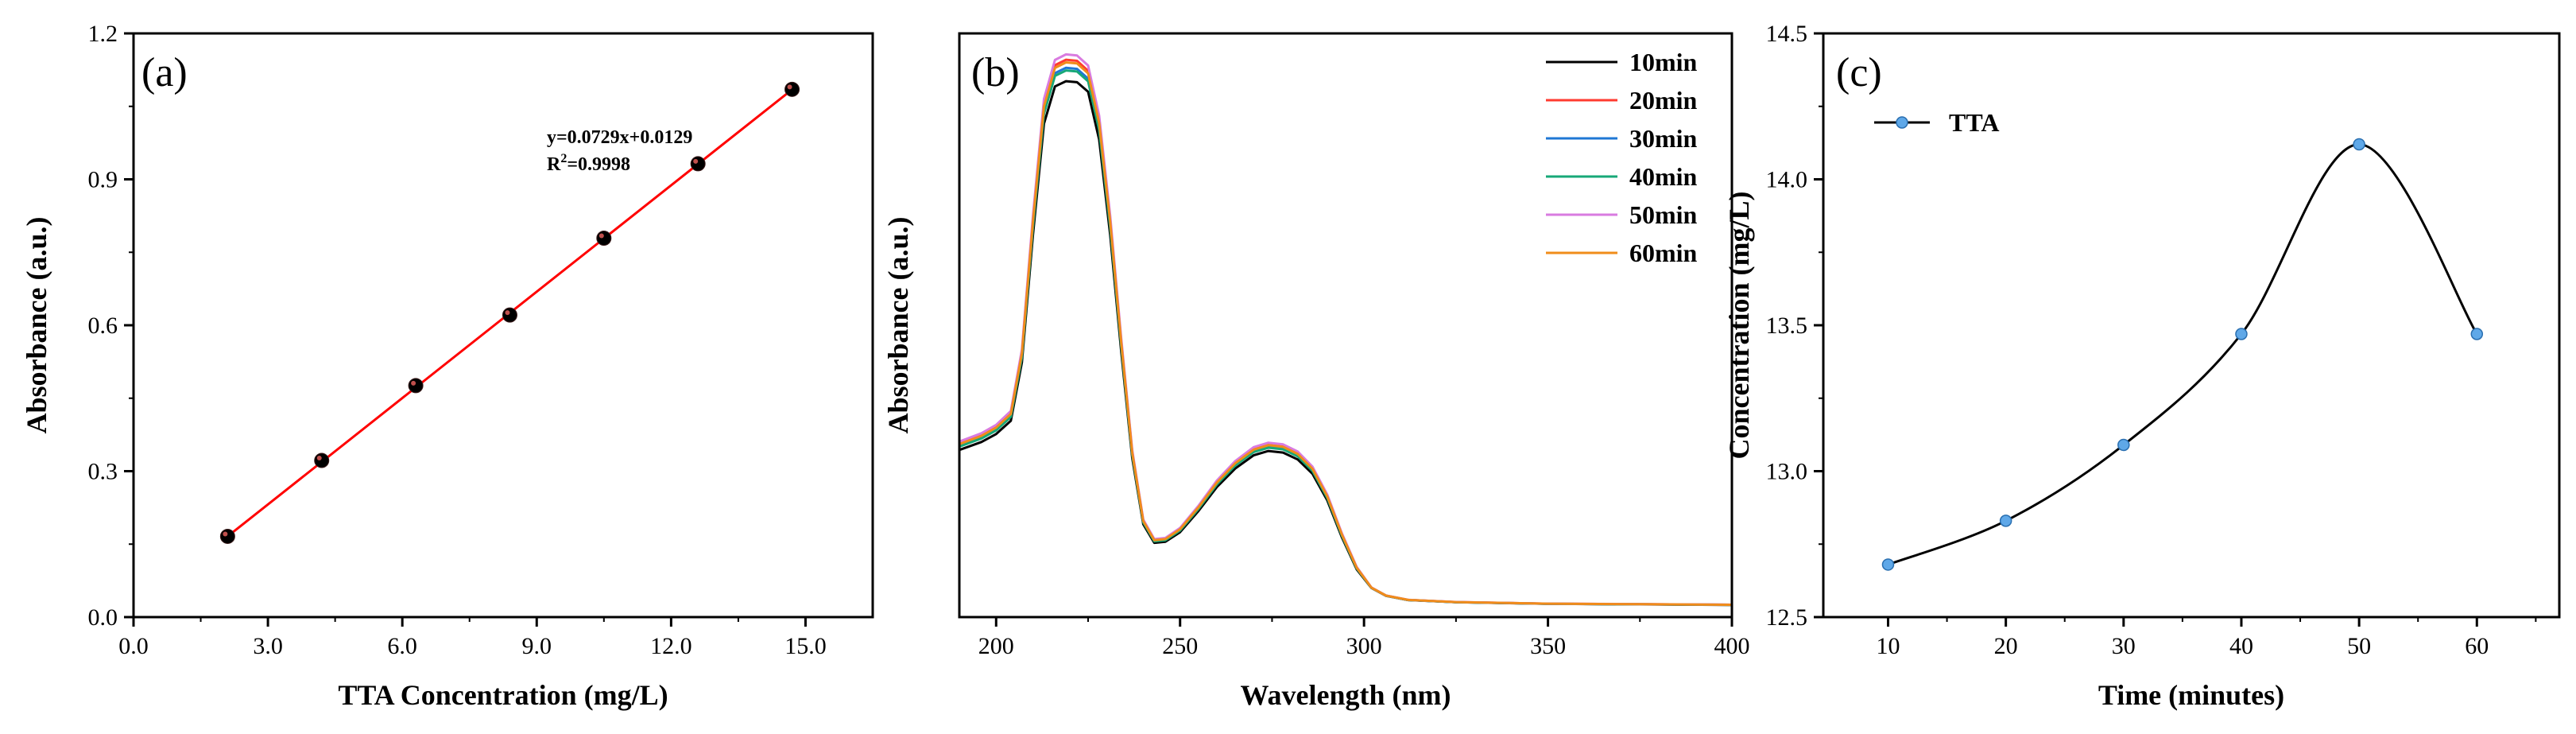 The height and width of the screenshot is (734, 2576). Describe the element at coordinates (898, 325) in the screenshot. I see `panel-b-y-axis-title: Absorbance (a.u.)` at that location.